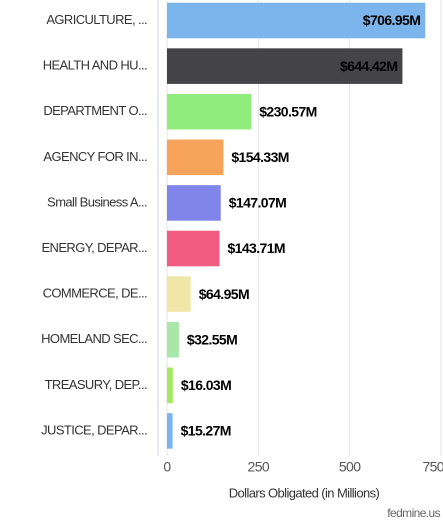 The width and height of the screenshot is (443, 523). Describe the element at coordinates (259, 157) in the screenshot. I see `value-label: $154.33M` at that location.